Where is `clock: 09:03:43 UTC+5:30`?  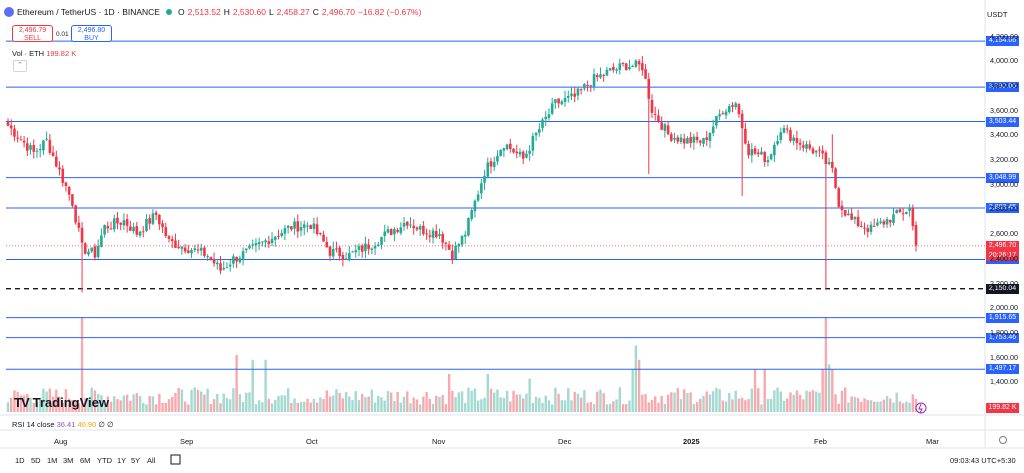 clock: 09:03:43 UTC+5:30 is located at coordinates (983, 460).